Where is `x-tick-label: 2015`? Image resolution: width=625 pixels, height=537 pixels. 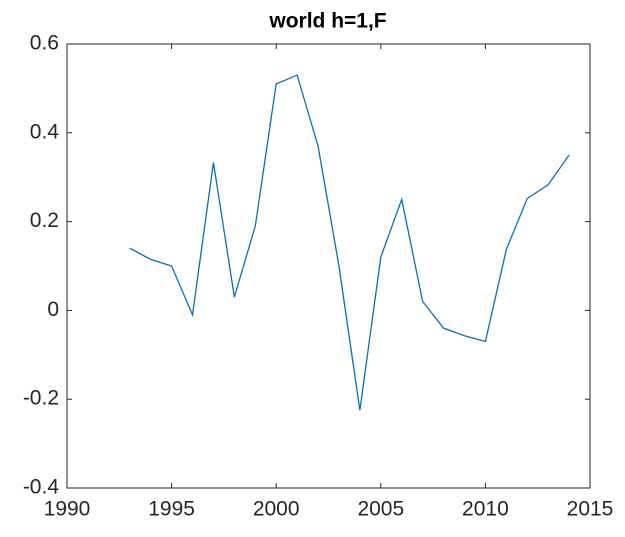
x-tick-label: 2015 is located at coordinates (590, 509).